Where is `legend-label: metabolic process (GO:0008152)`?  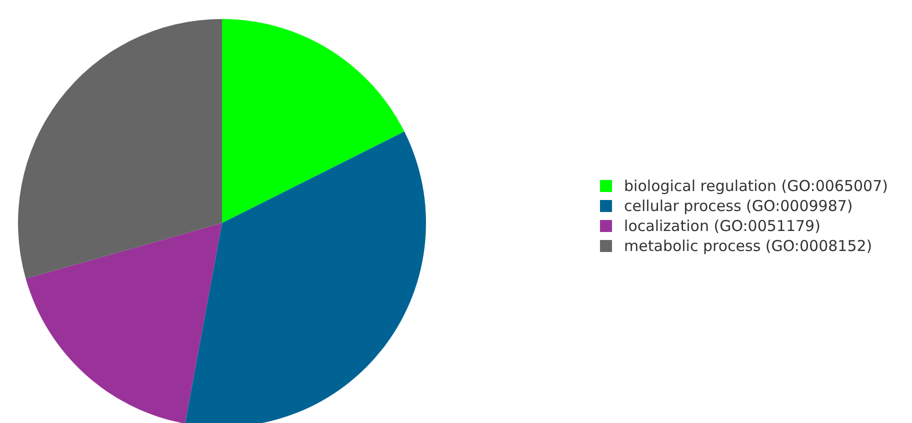
legend-label: metabolic process (GO:0008152) is located at coordinates (748, 245).